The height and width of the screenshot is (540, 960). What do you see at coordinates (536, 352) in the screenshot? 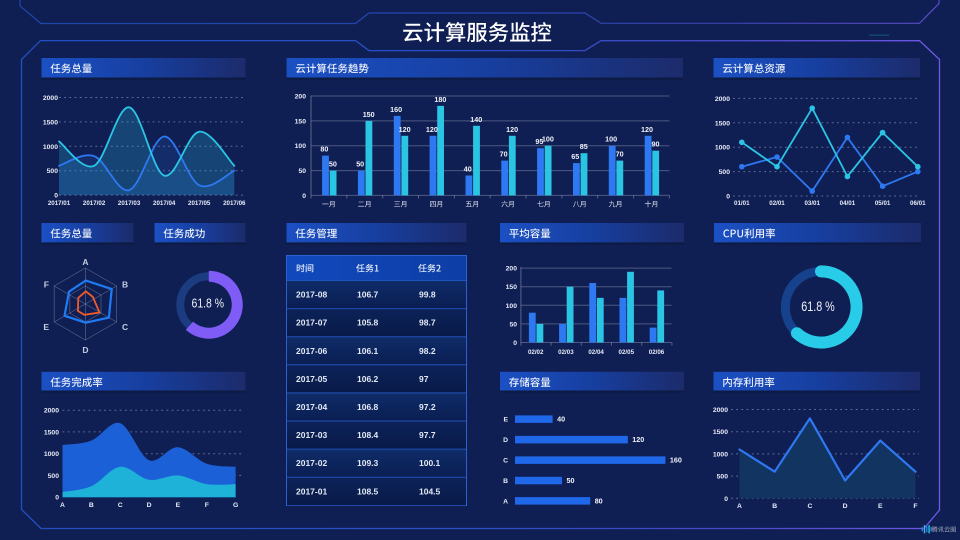
I see `svg-text: 02/02` at bounding box center [536, 352].